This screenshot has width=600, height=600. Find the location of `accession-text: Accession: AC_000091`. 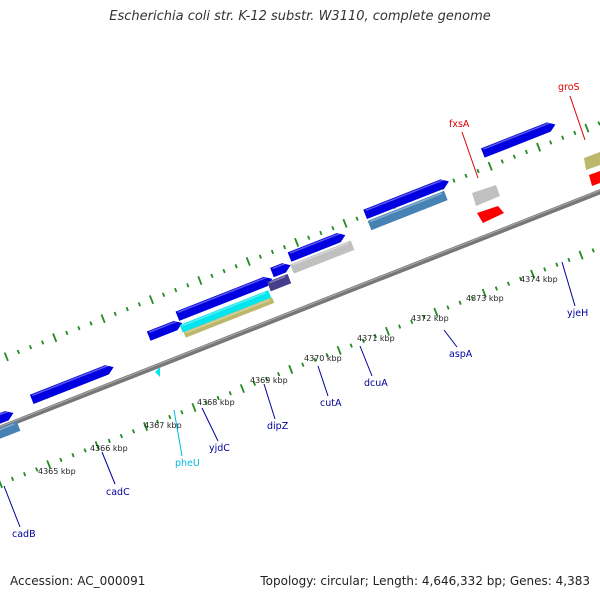

accession-text: Accession: AC_000091 is located at coordinates (78, 581).